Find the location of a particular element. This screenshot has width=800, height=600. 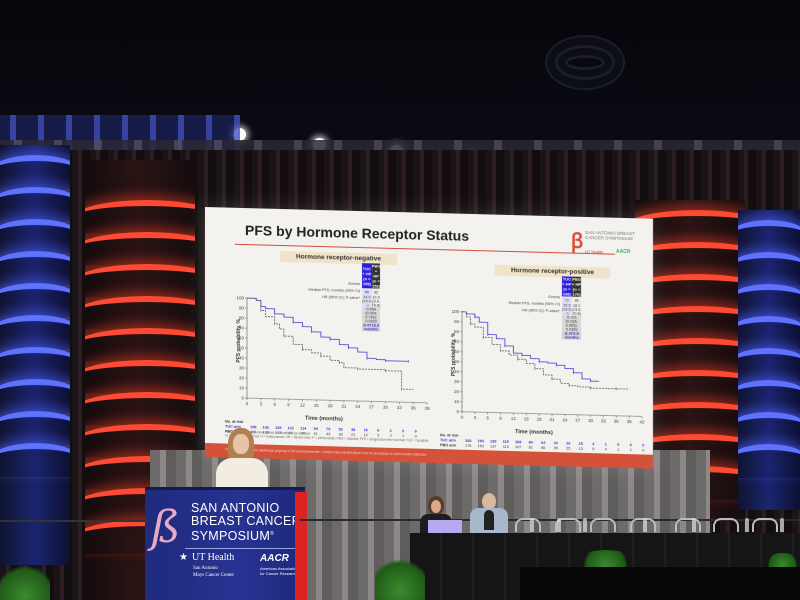

svg-text: 42 is located at coordinates (642, 421).